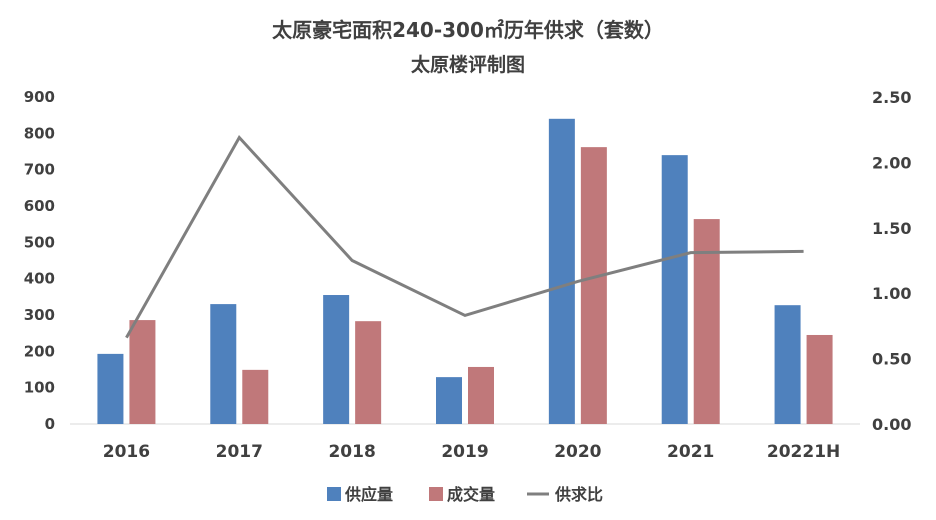 The image size is (936, 520). I want to click on chart-title: 太原豪宅面积240-300㎡历年供求（套数）, so click(468, 30).